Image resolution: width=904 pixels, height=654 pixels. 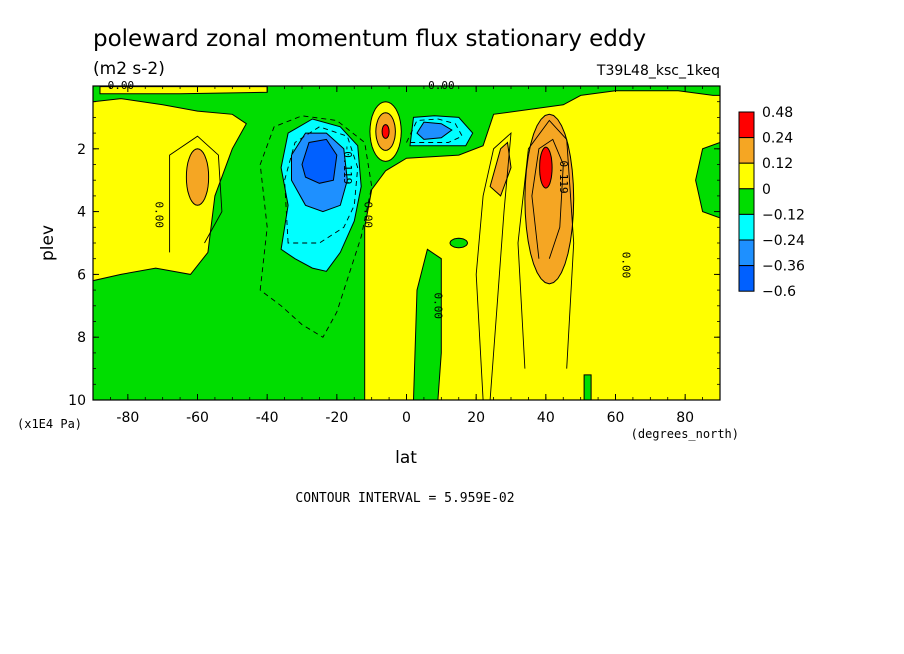 What do you see at coordinates (81, 213) in the screenshot?
I see `y-tick-label: 4` at bounding box center [81, 213].